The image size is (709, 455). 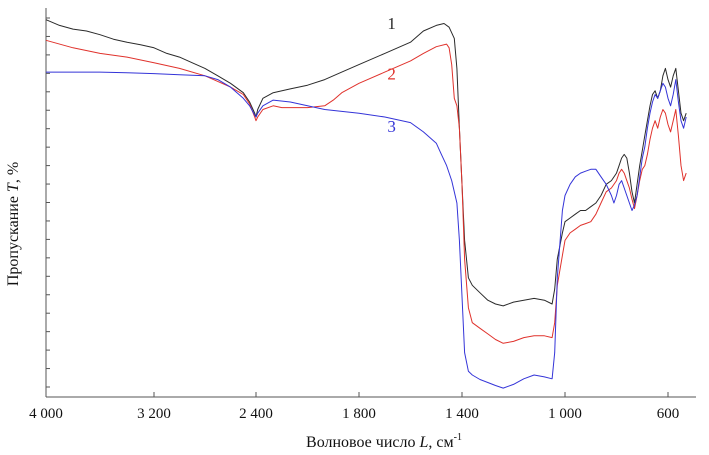 I want to click on curve-label-2: 2, so click(x=391, y=74).